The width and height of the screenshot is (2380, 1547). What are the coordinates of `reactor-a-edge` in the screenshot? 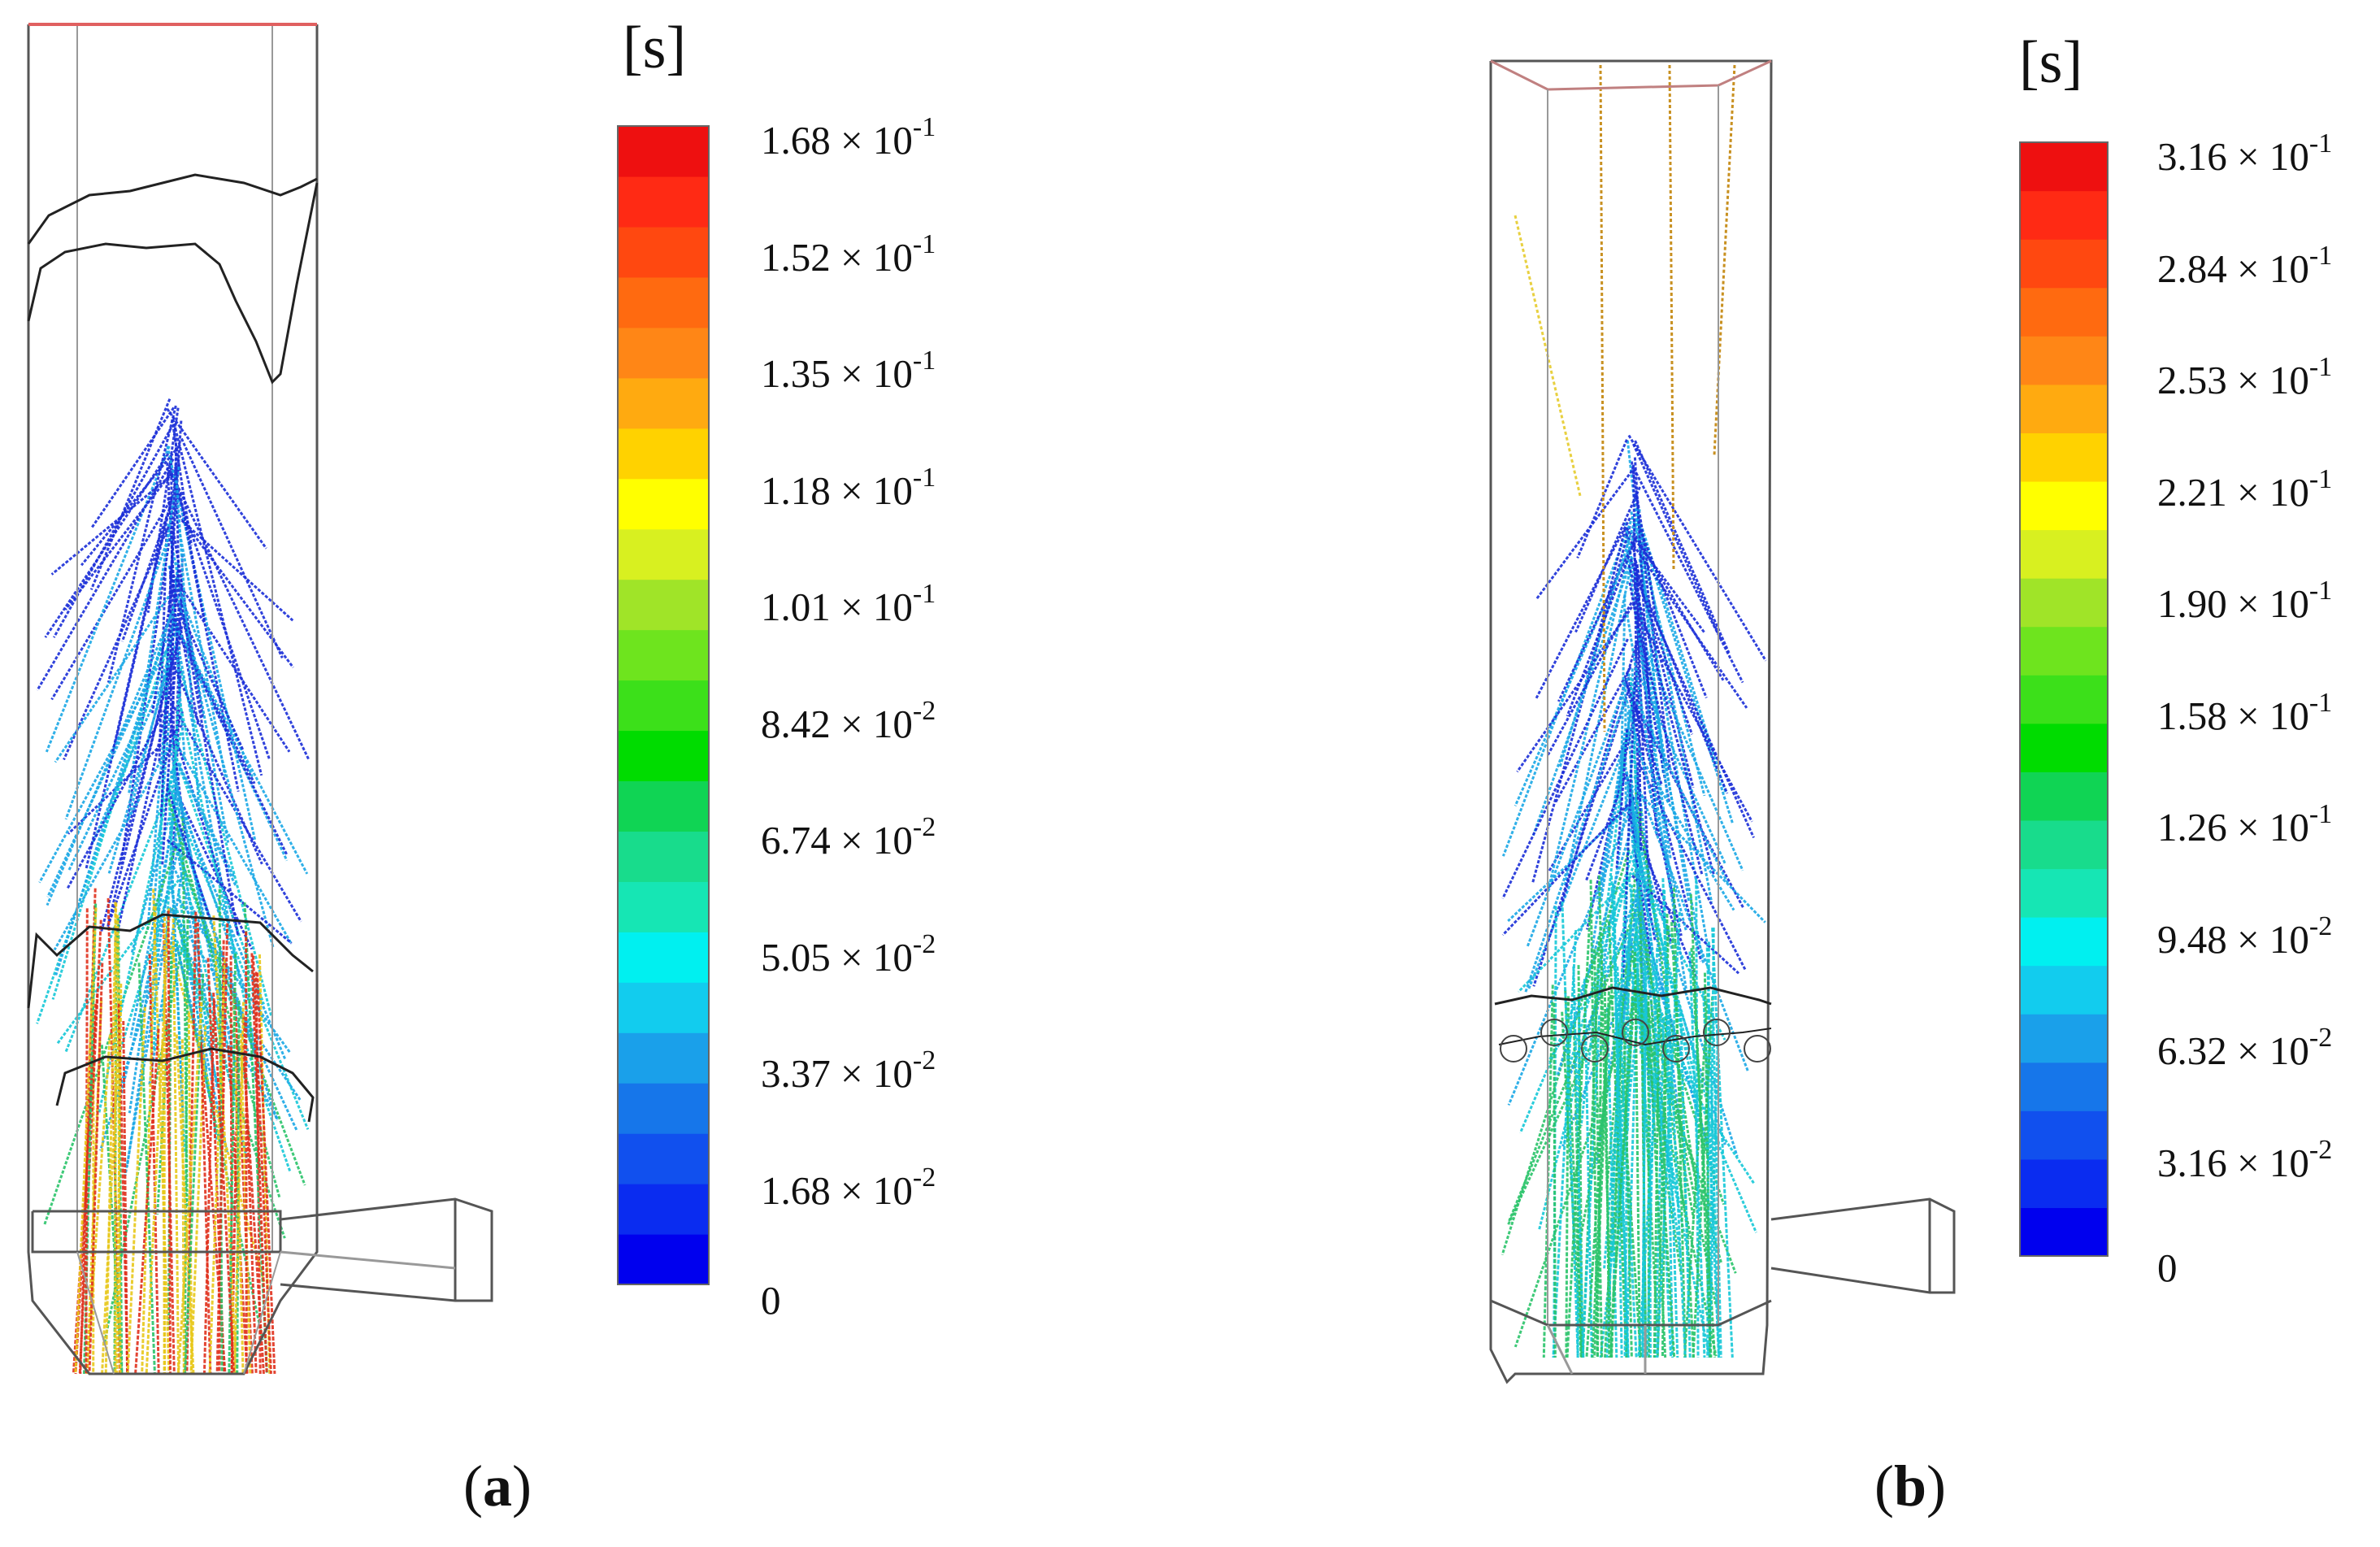 It's located at (95, 1313).